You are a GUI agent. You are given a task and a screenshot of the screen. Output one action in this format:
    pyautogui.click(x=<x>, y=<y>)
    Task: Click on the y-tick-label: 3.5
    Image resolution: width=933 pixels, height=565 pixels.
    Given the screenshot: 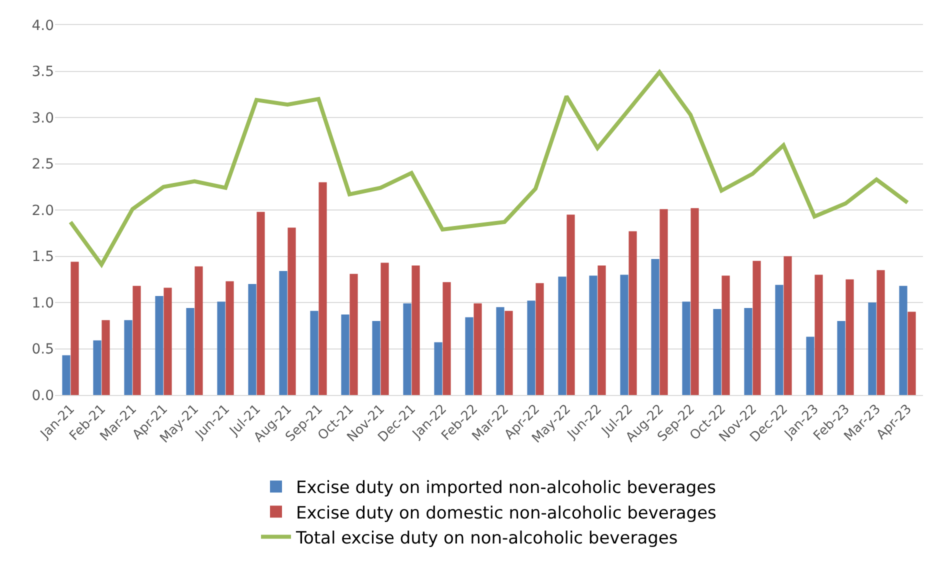 What is the action you would take?
    pyautogui.click(x=43, y=72)
    